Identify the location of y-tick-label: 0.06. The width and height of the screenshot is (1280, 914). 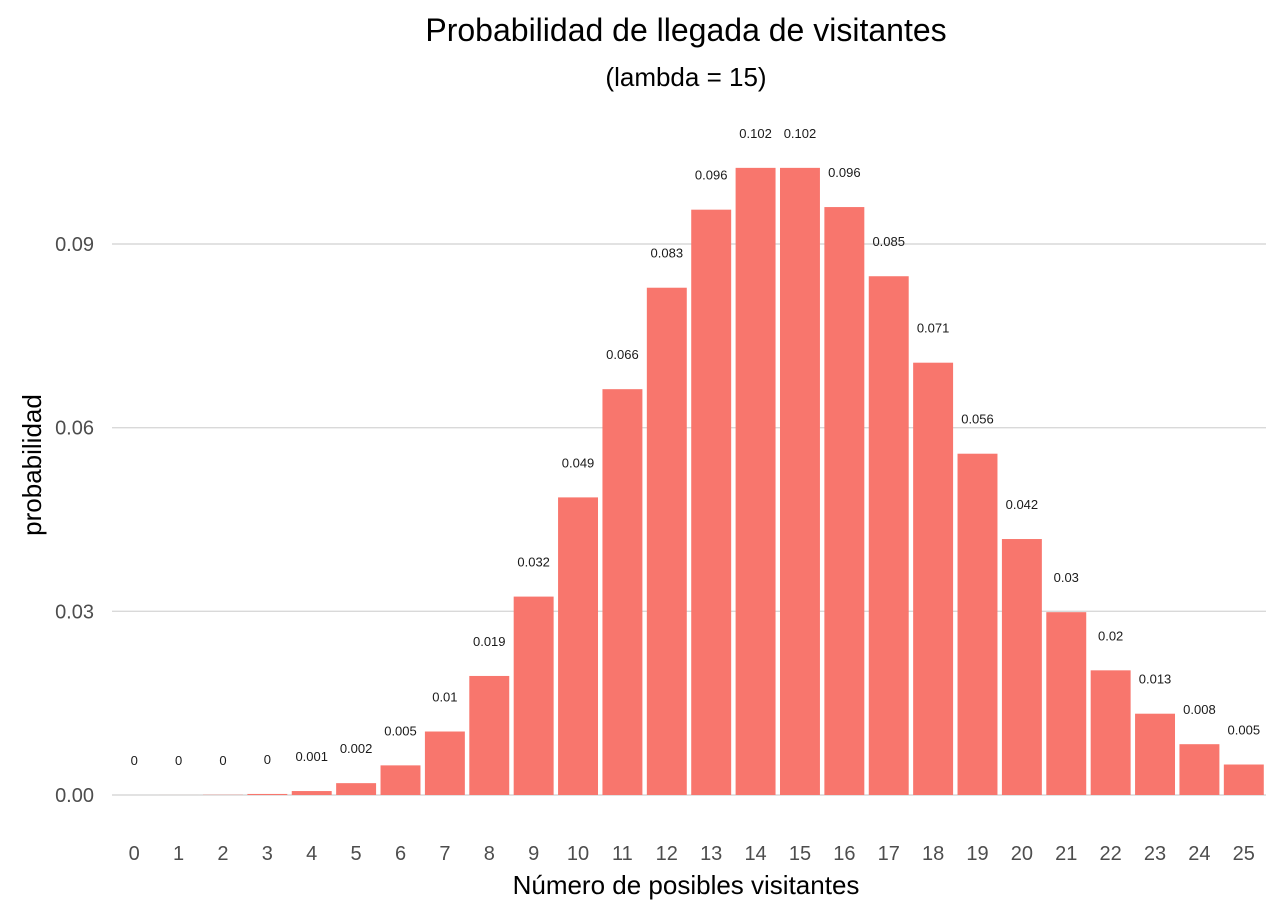
(74, 429).